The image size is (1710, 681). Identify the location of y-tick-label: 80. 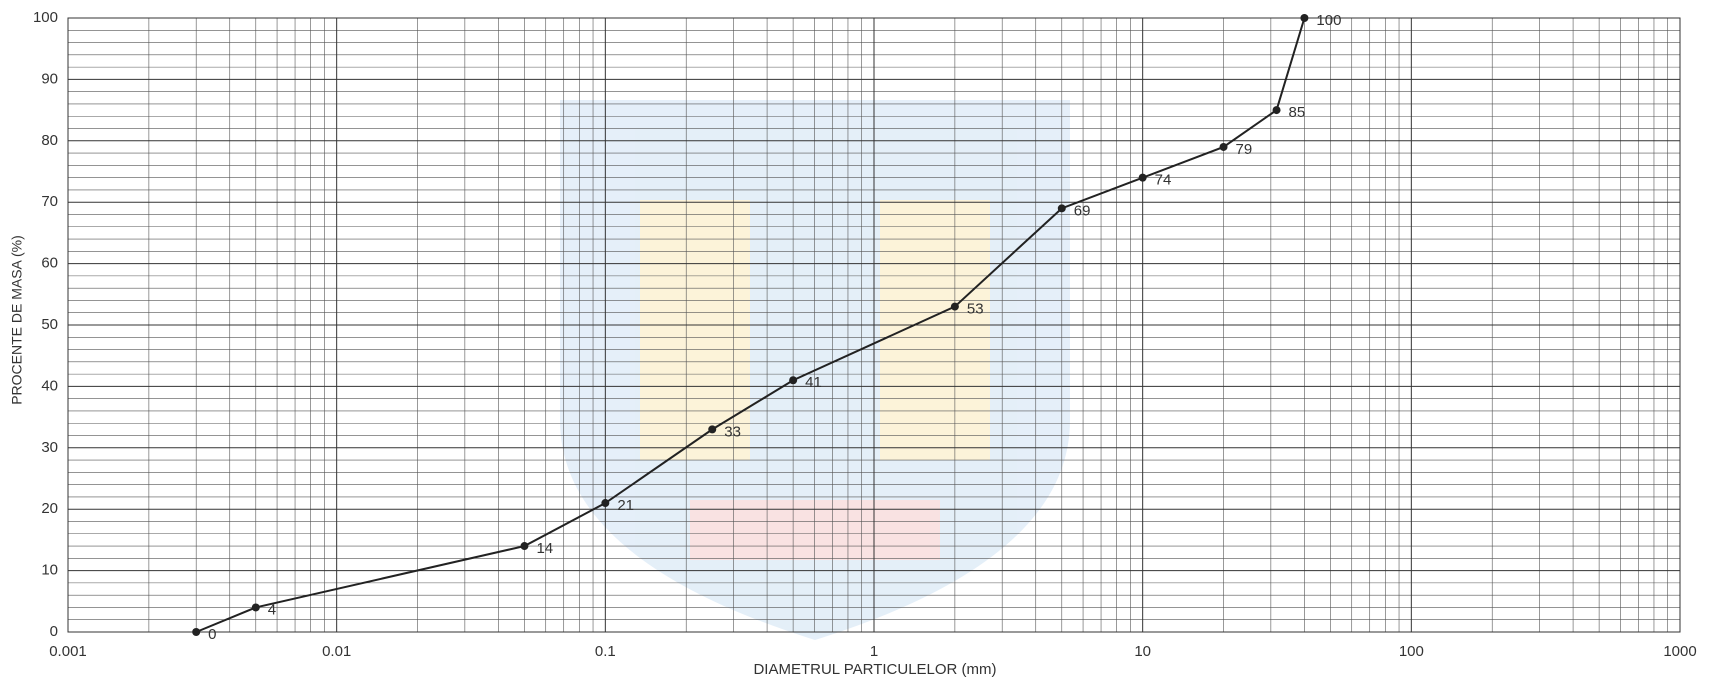
(49, 140).